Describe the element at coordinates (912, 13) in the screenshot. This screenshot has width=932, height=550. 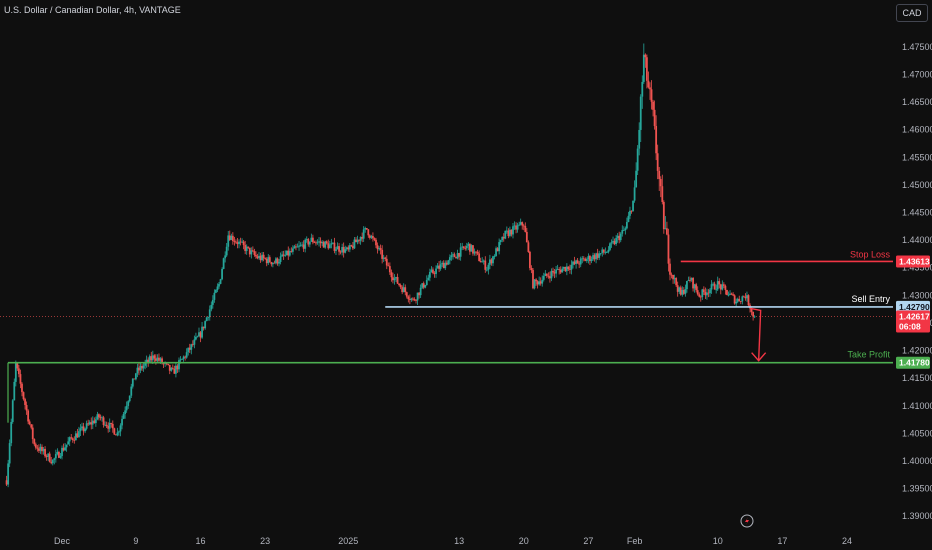
I see `currency-badge: CAD` at that location.